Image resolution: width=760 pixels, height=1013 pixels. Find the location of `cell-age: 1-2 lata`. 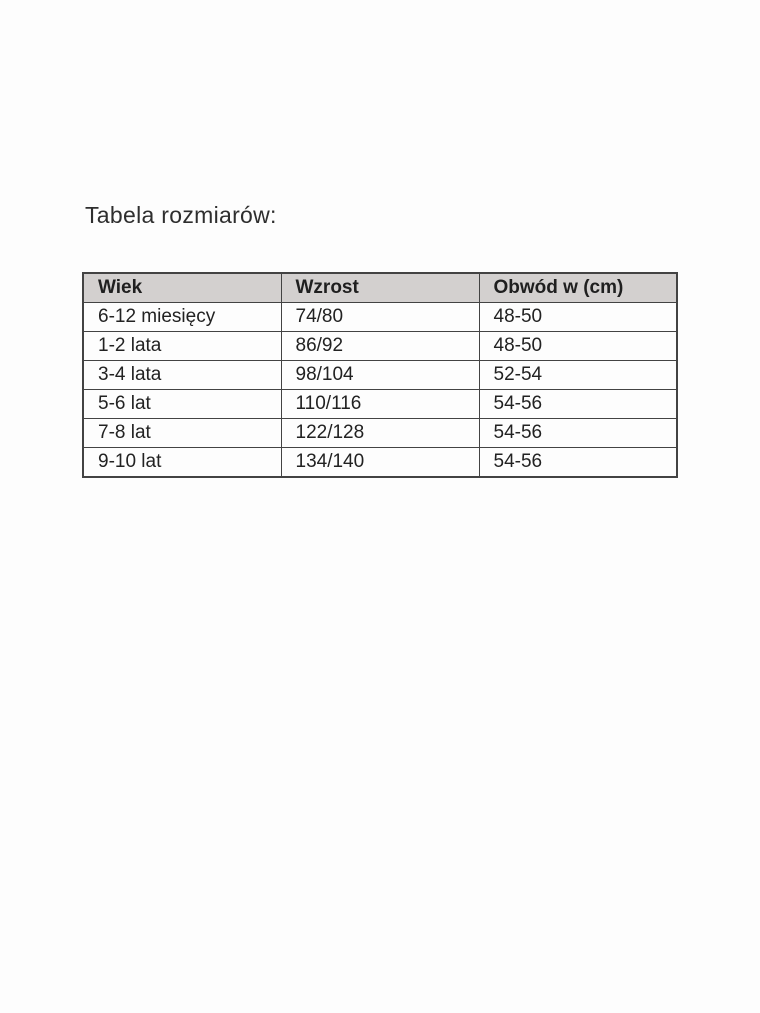

cell-age: 1-2 lata is located at coordinates (182, 346).